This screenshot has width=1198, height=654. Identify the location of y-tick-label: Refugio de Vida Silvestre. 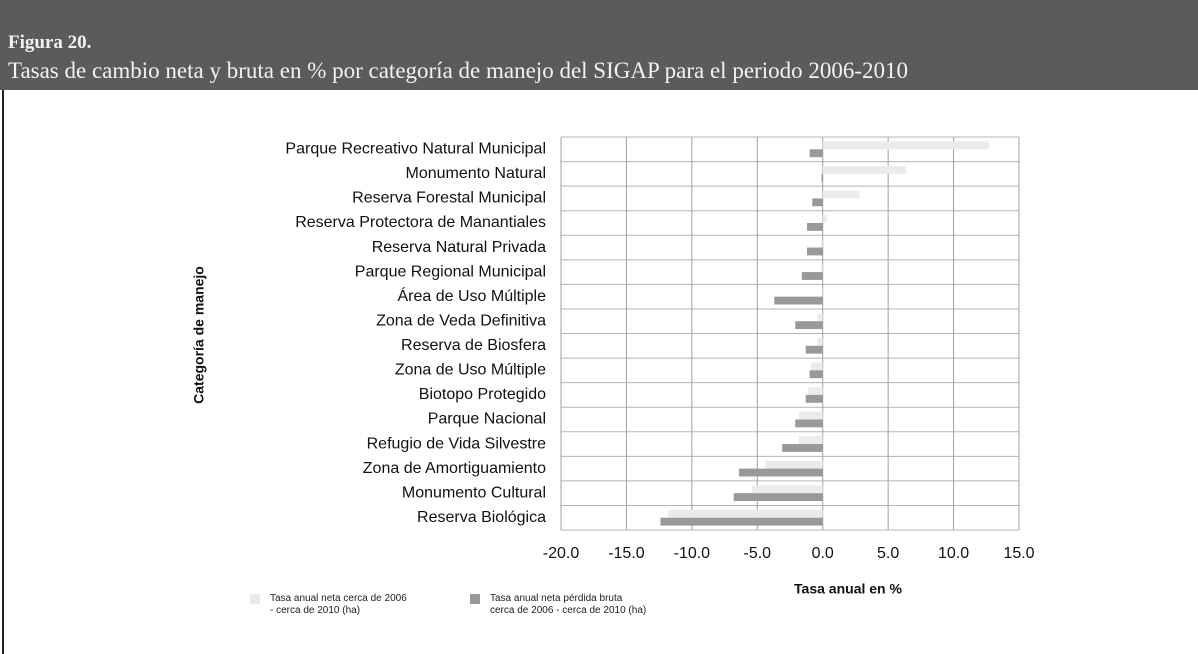
(456, 443).